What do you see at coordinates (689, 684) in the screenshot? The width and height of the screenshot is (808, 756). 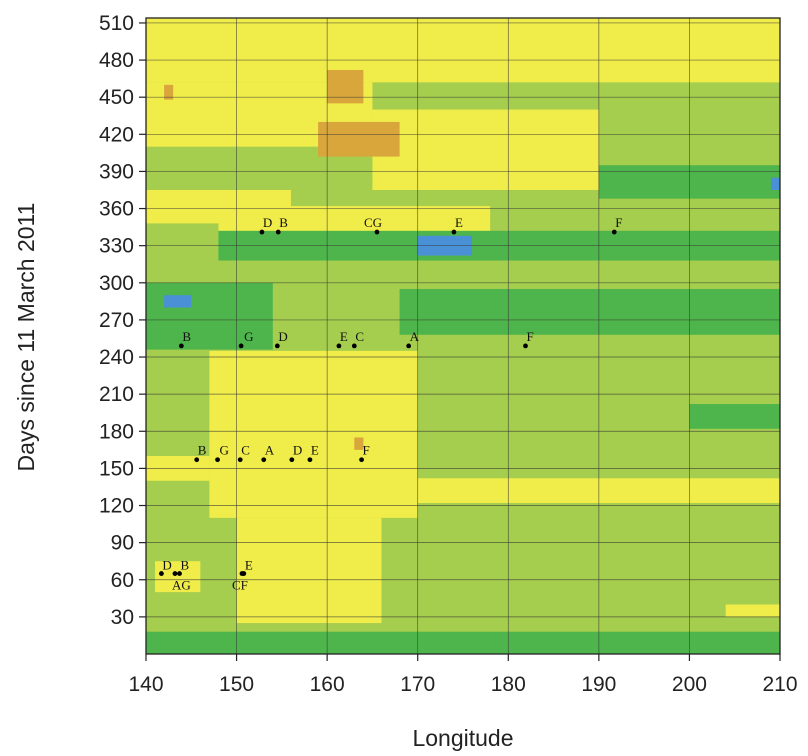 I see `x-tick-label: 200` at bounding box center [689, 684].